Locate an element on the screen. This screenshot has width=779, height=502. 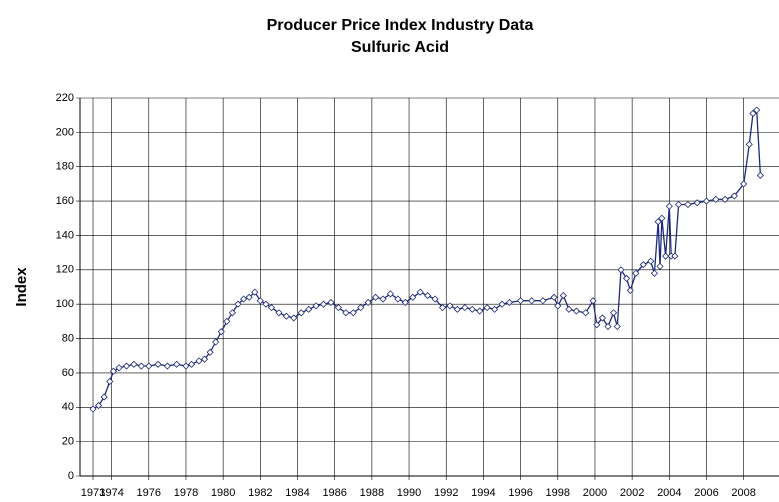
y-tick-label: 80 is located at coordinates (68, 338).